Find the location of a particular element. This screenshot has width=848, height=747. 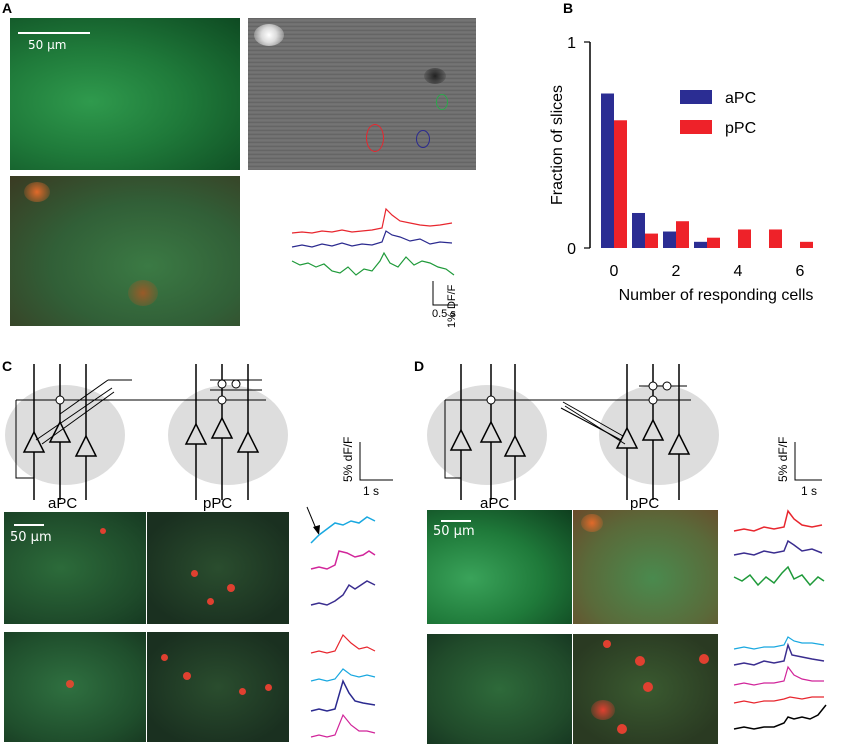

dff-label-d: 5% dF/F is located at coordinates (783, 459).